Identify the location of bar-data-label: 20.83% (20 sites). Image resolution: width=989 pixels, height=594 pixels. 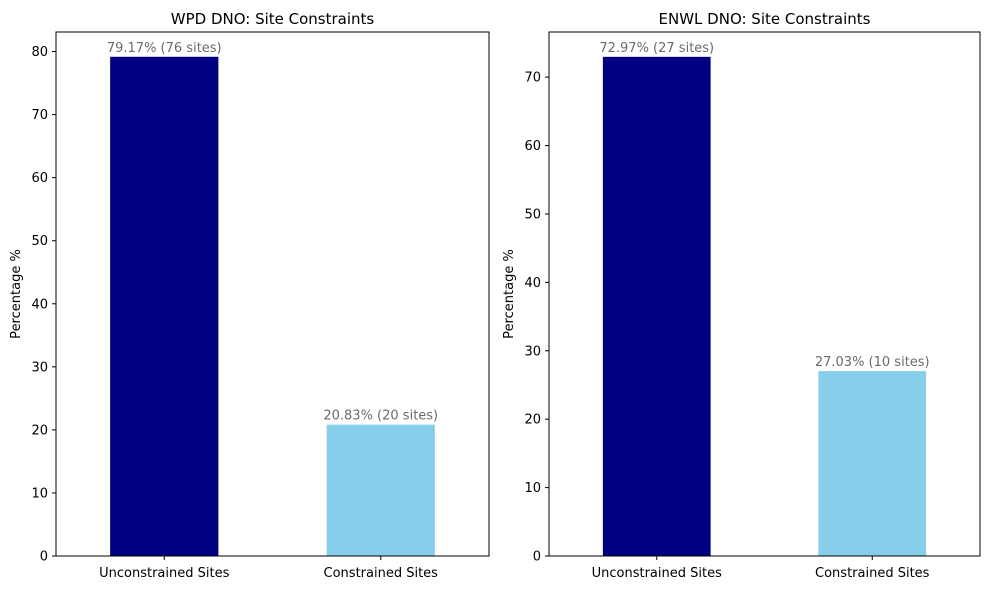
(380, 416).